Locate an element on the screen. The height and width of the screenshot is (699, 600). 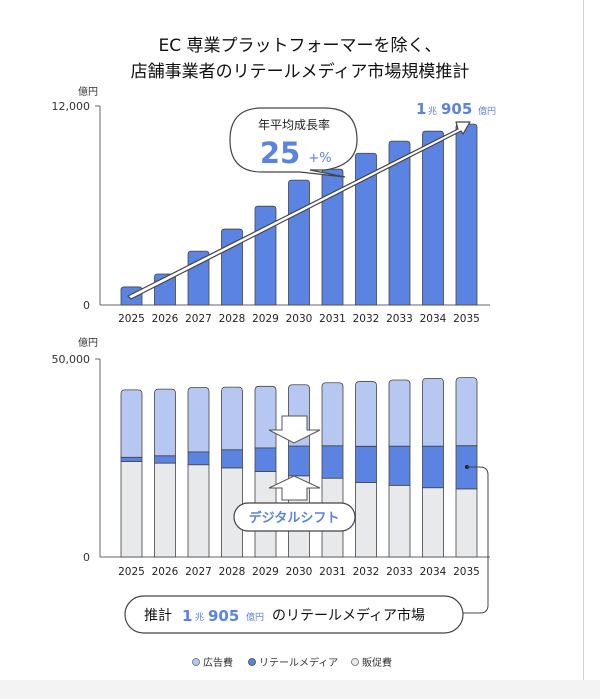
legend: 広告費 リテールメディア 販促費 is located at coordinates (292, 662).